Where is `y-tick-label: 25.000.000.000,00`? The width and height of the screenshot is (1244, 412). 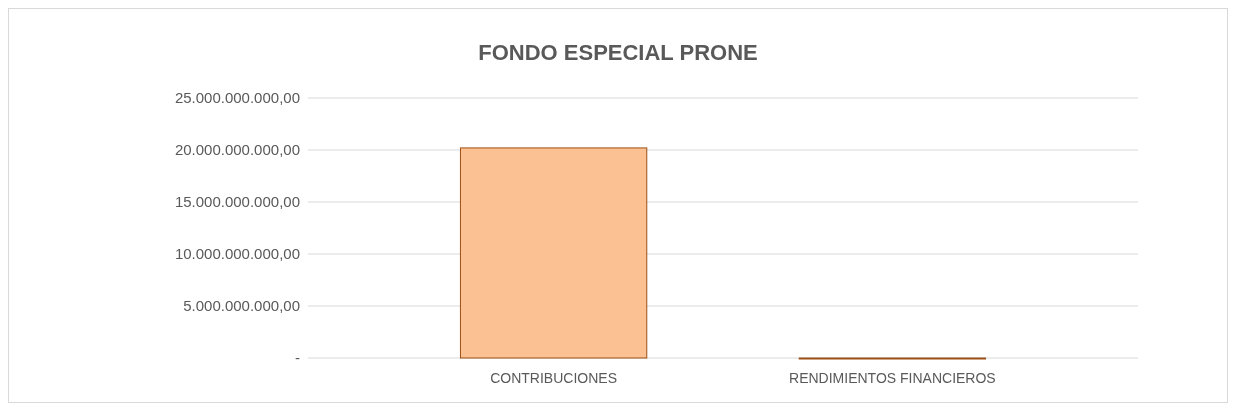 y-tick-label: 25.000.000.000,00 is located at coordinates (237, 98).